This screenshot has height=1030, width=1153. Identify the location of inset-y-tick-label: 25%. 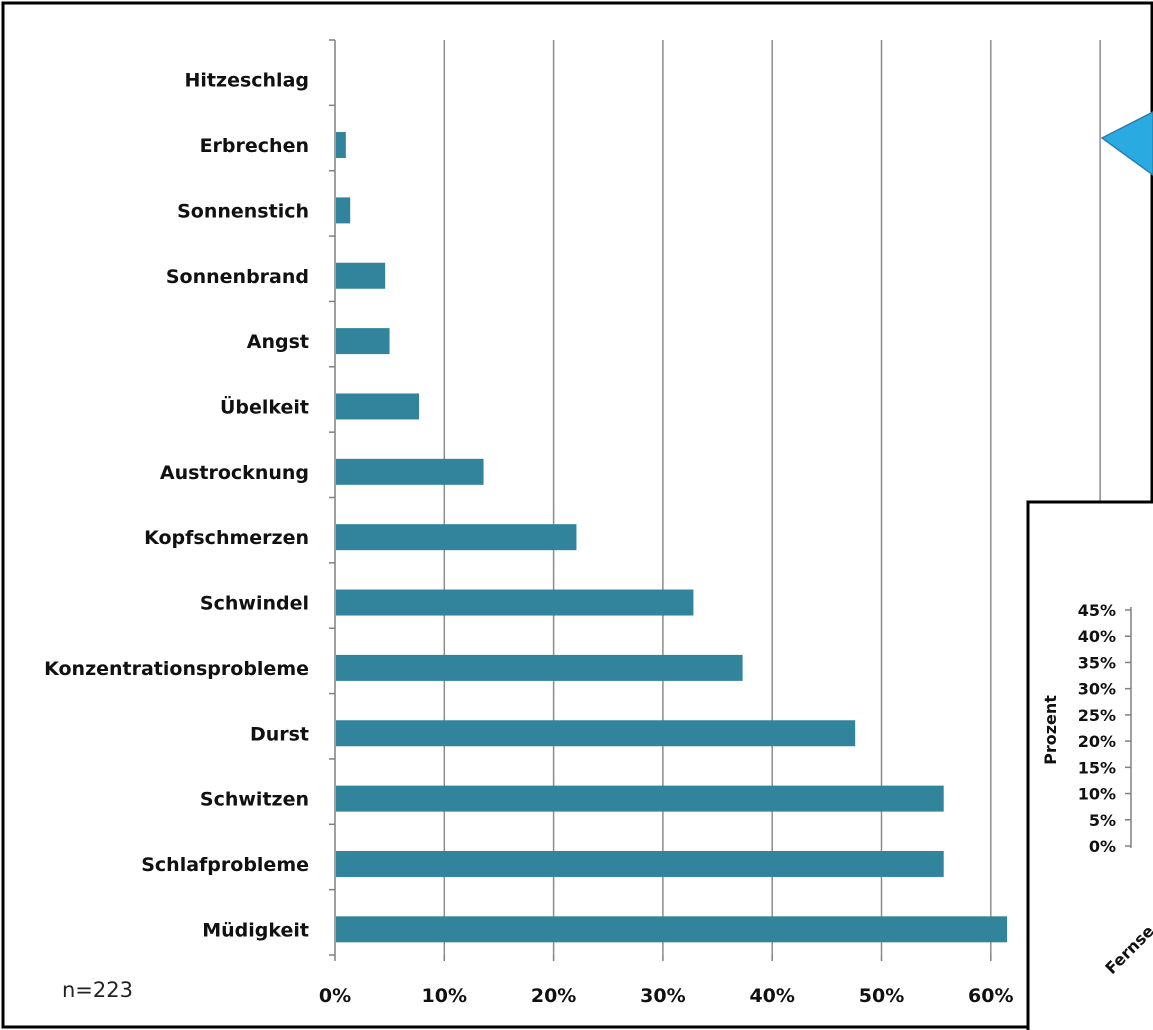
(1097, 715).